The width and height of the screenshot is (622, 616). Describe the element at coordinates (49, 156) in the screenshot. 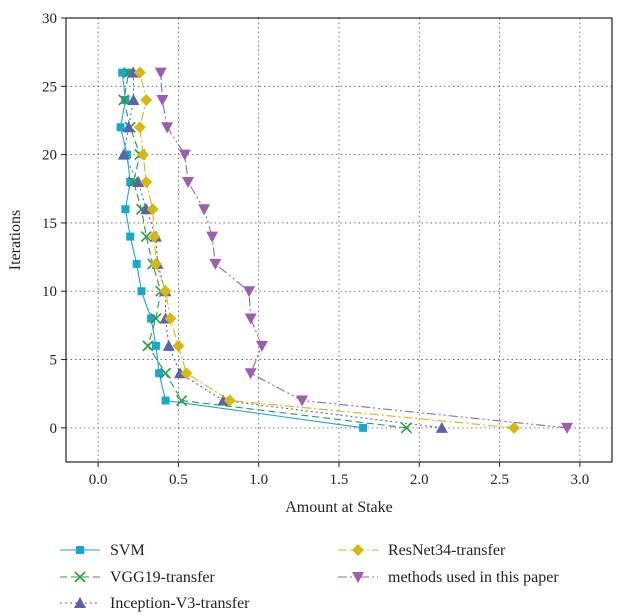

I see `y-tick-label: 20` at that location.